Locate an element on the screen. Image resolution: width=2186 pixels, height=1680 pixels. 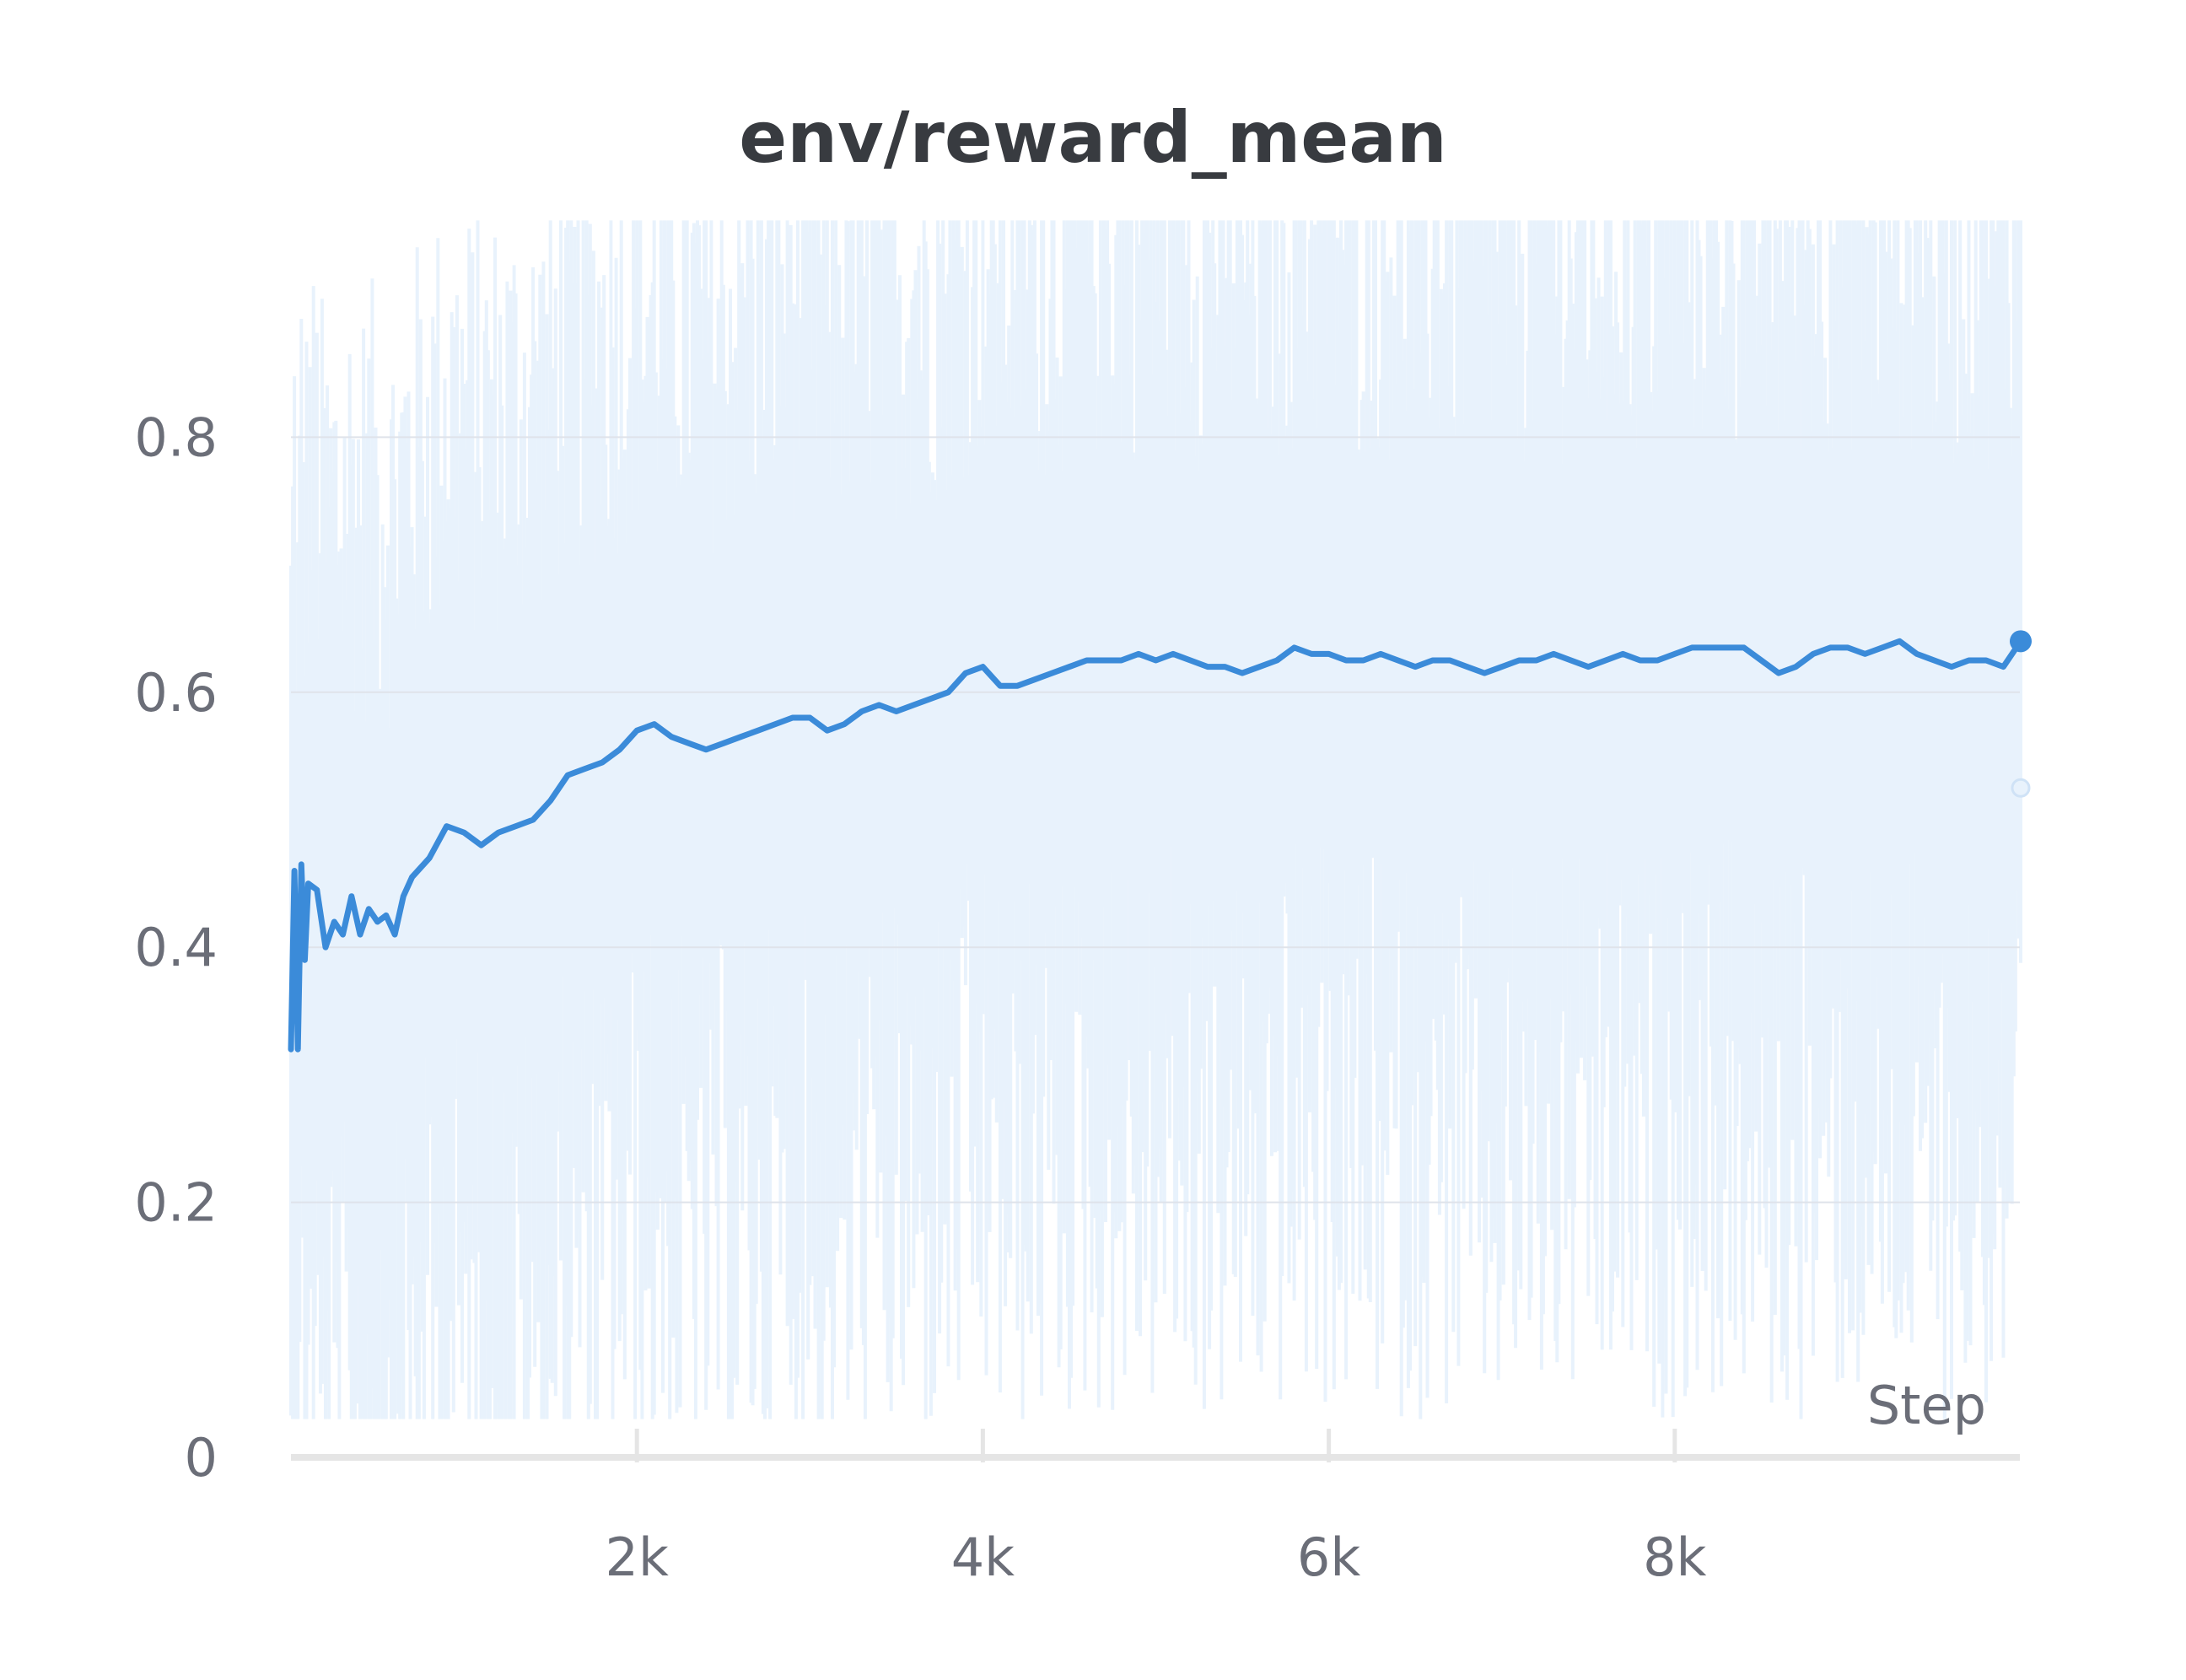
x-tick-label: 2k is located at coordinates (637, 1557).